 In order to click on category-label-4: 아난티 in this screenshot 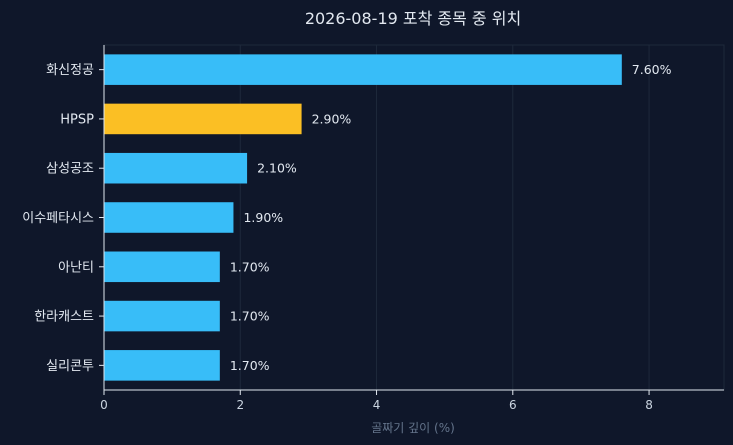, I will do `click(76, 267)`.